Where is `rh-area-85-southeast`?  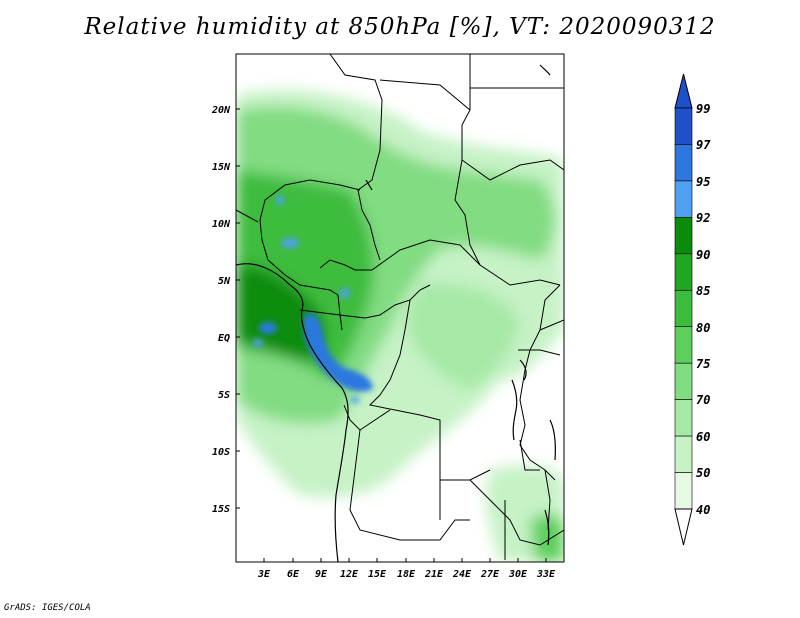
rh-area-85-southeast is located at coordinates (547, 538).